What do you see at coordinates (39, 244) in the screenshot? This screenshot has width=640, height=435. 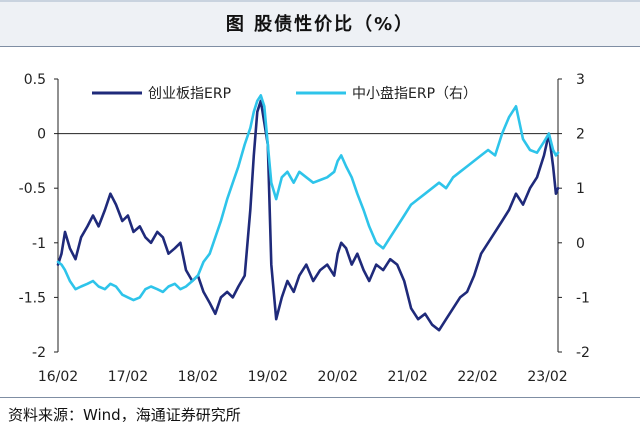 I see `left-tick-label: -1` at bounding box center [39, 244].